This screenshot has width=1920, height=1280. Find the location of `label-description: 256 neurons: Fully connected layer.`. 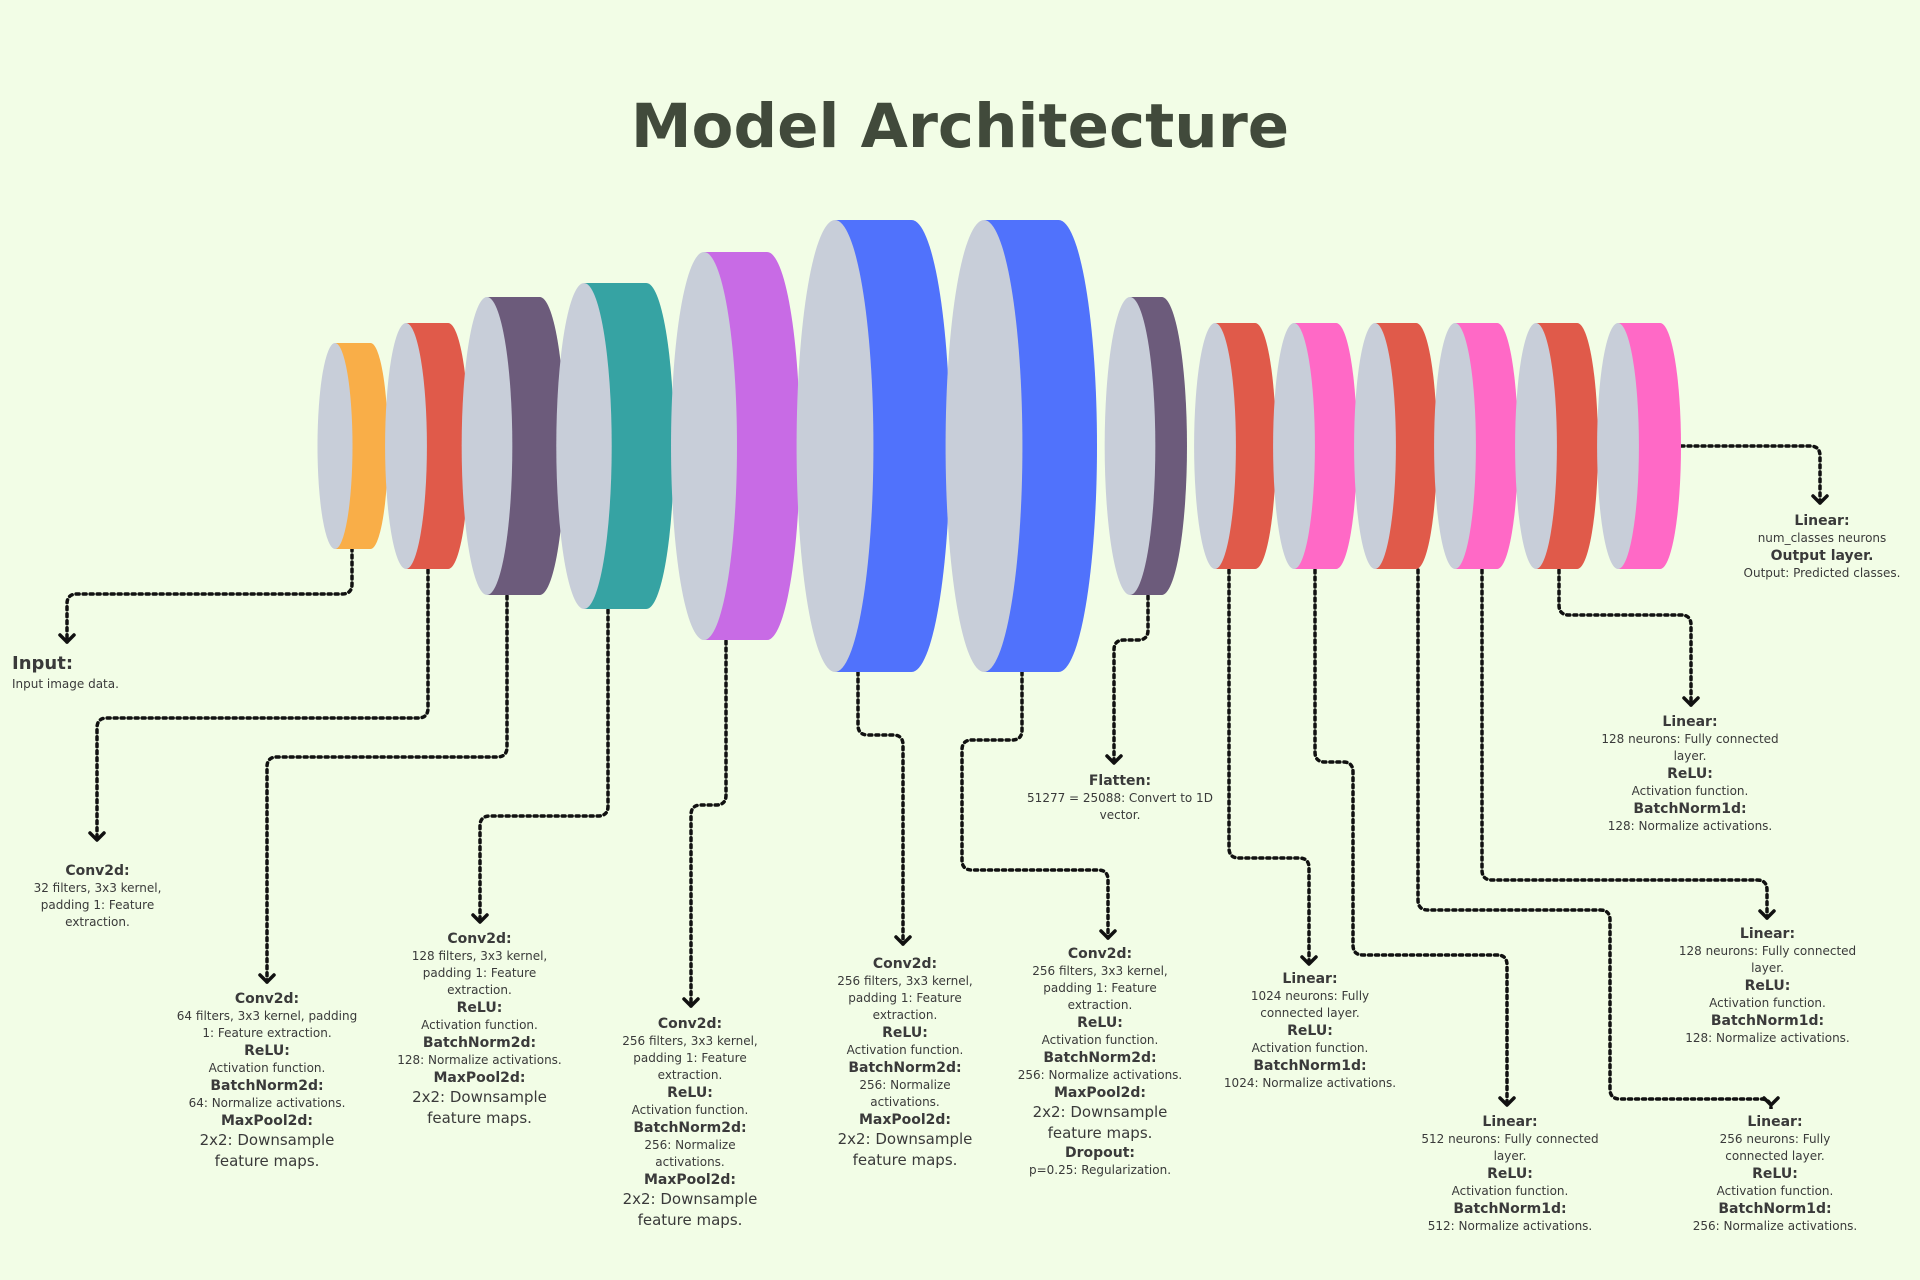

label-description: 256 neurons: Fully connected layer. is located at coordinates (1775, 1147).